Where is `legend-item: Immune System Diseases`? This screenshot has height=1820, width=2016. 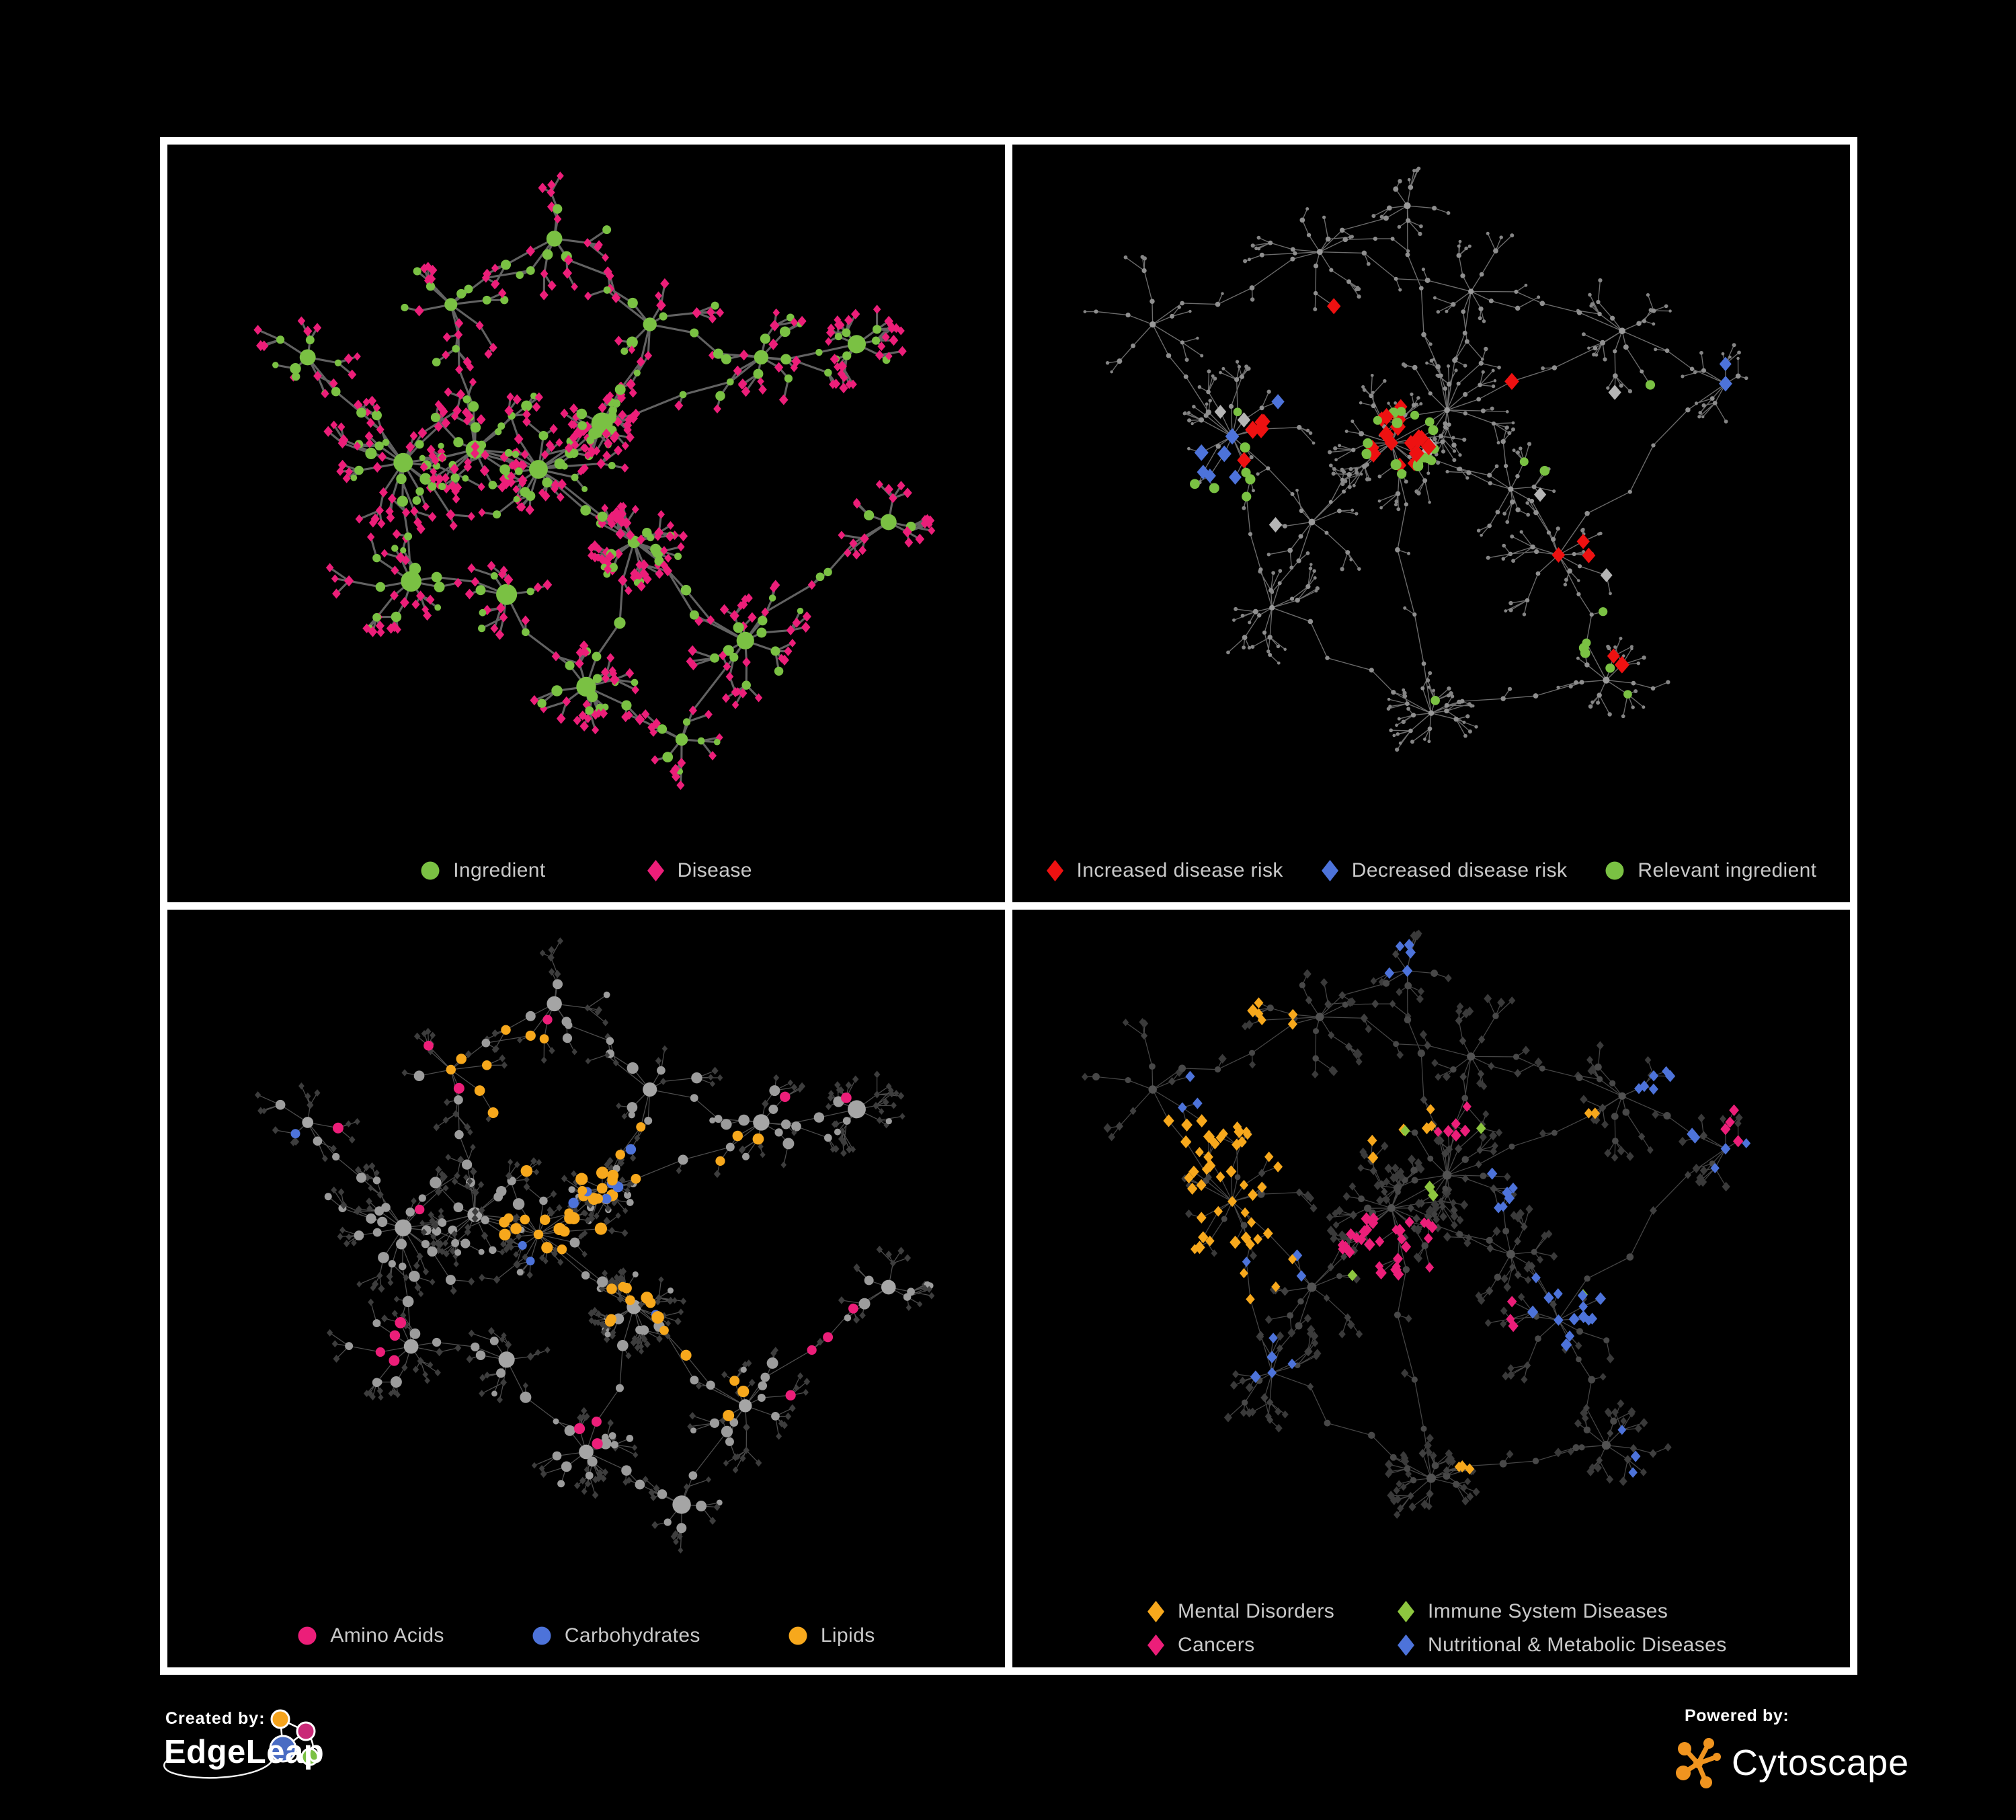
legend-item: Immune System Diseases is located at coordinates (1562, 1611).